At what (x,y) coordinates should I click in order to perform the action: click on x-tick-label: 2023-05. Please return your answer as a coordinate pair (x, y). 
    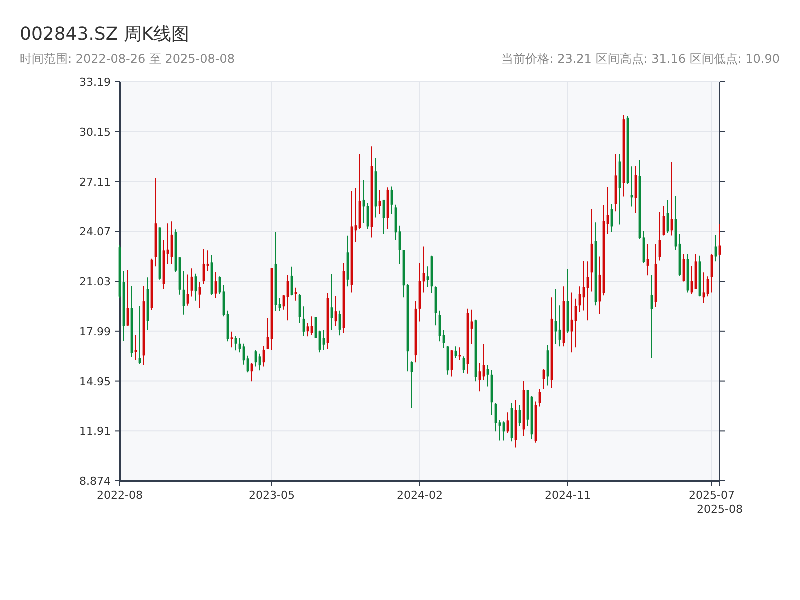
    Looking at the image, I should click on (272, 495).